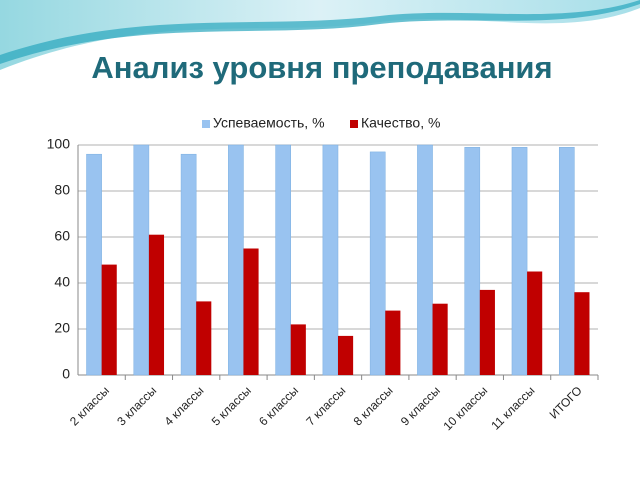 The image size is (640, 480). Describe the element at coordinates (62, 328) in the screenshot. I see `y-tick-label: 20` at that location.